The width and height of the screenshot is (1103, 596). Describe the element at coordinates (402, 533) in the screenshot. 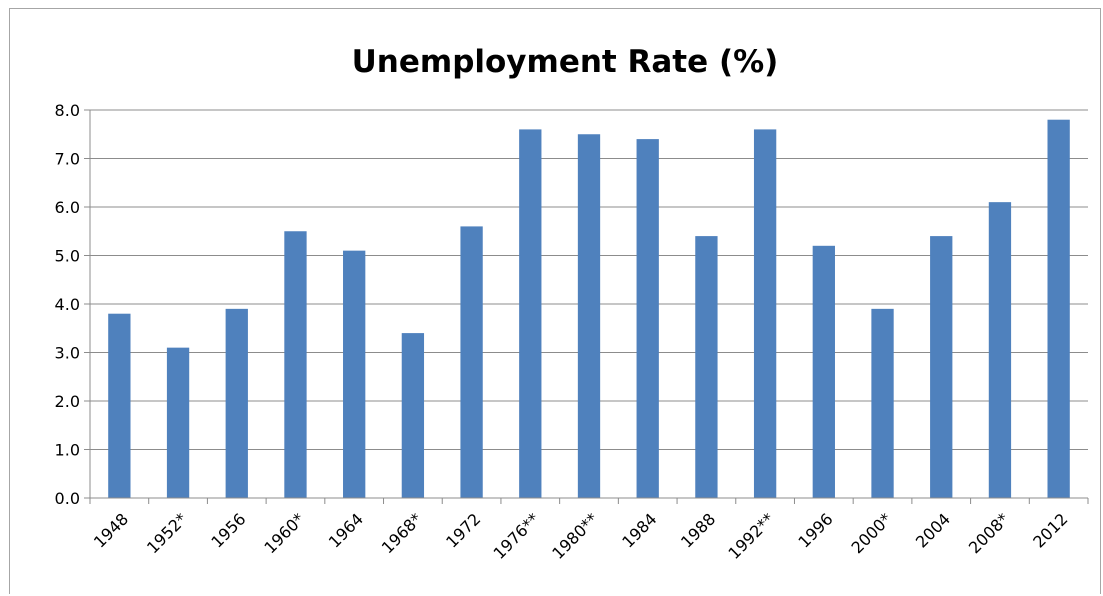

I see `x-tick-label: 1968*` at that location.